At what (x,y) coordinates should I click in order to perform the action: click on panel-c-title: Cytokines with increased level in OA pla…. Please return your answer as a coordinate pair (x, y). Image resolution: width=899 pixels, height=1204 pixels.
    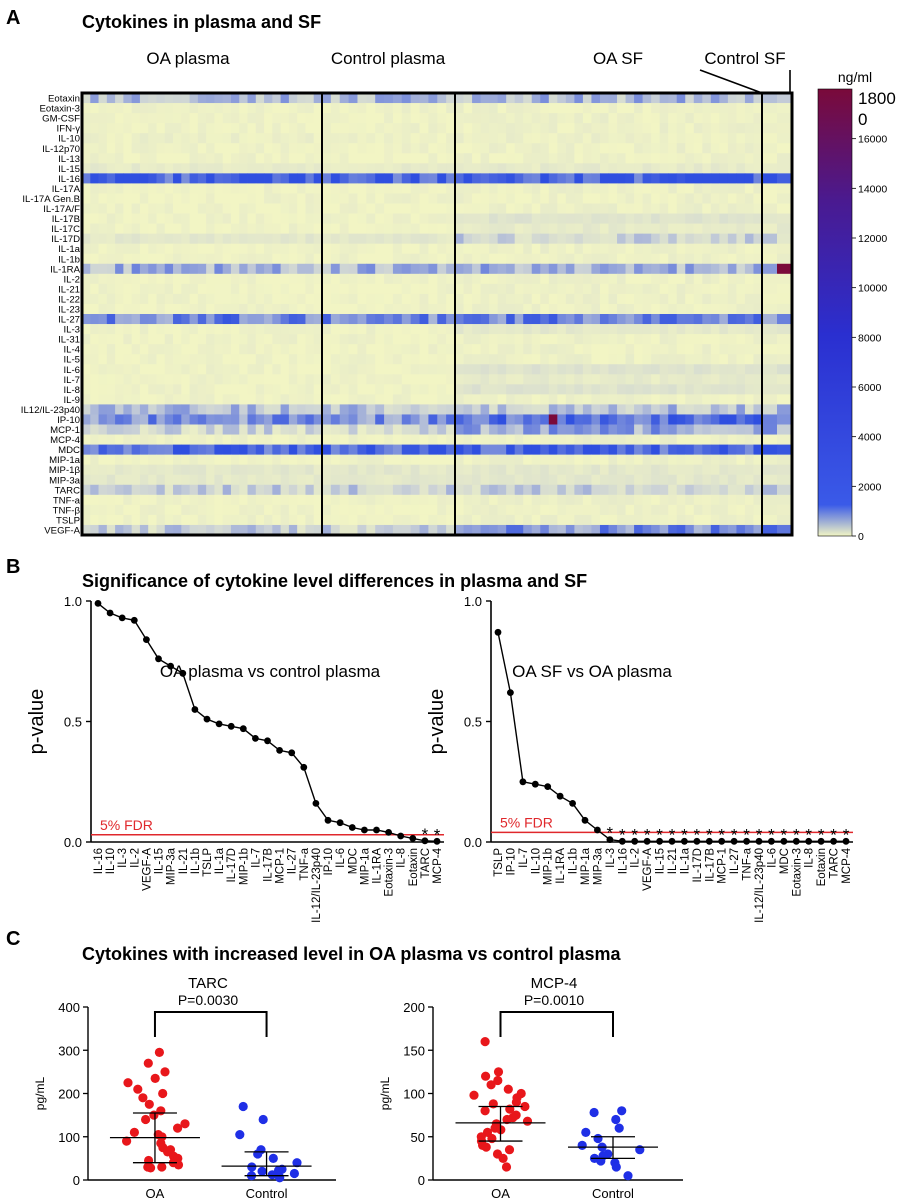
    Looking at the image, I should click on (352, 954).